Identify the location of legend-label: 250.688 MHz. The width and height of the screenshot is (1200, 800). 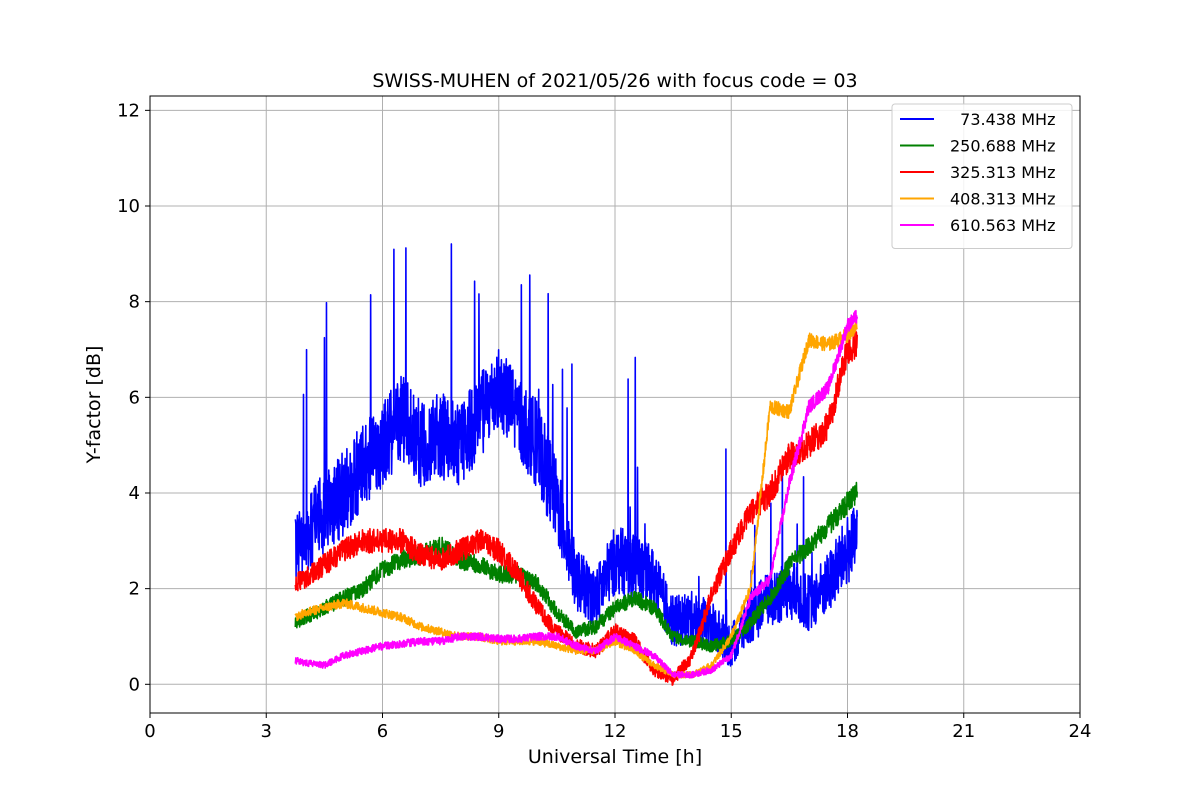
(1002, 146).